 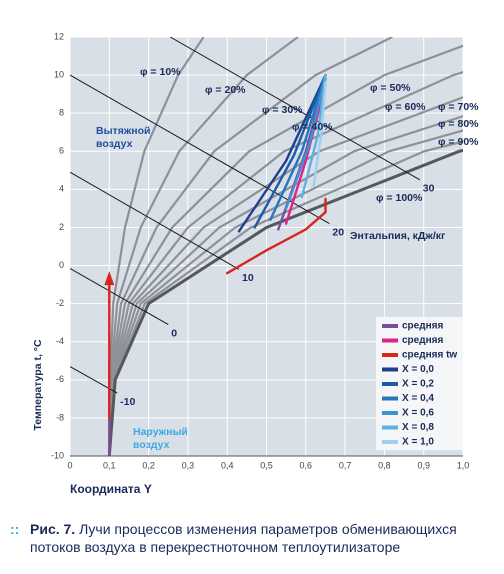 I want to click on caption-mark: ::, so click(x=15, y=529).